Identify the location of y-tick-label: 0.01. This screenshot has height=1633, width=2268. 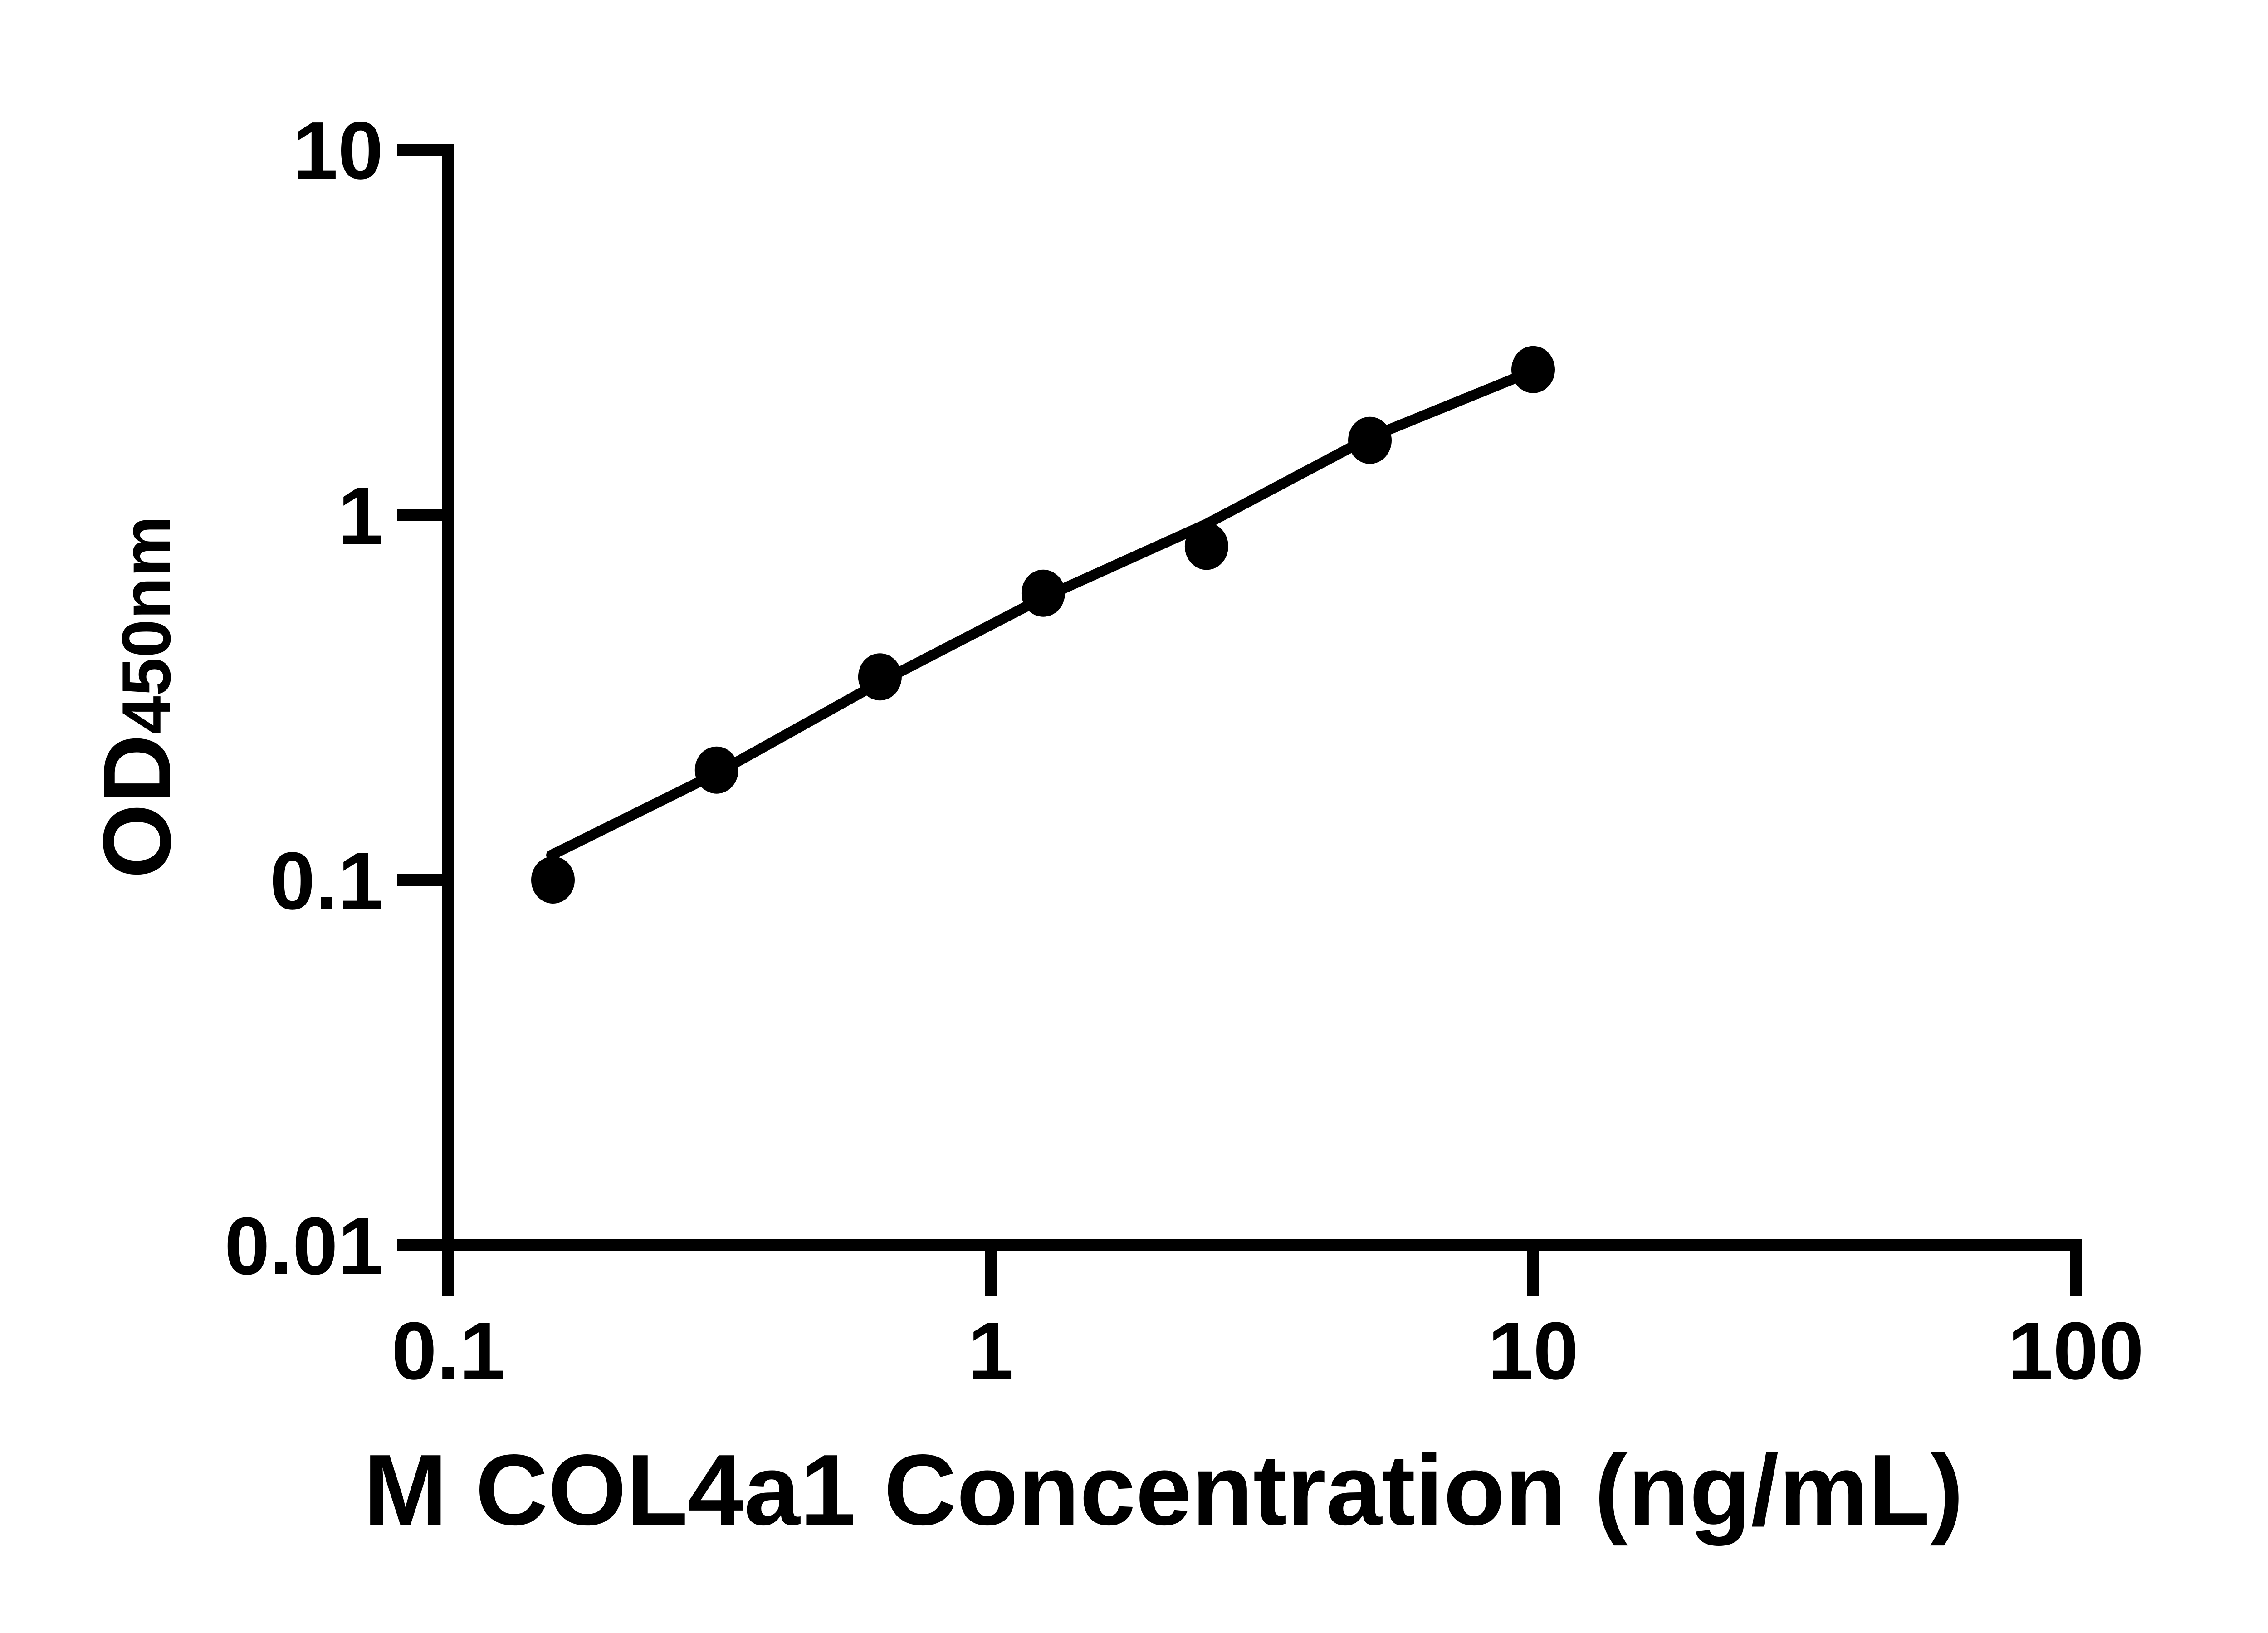
(304, 1246).